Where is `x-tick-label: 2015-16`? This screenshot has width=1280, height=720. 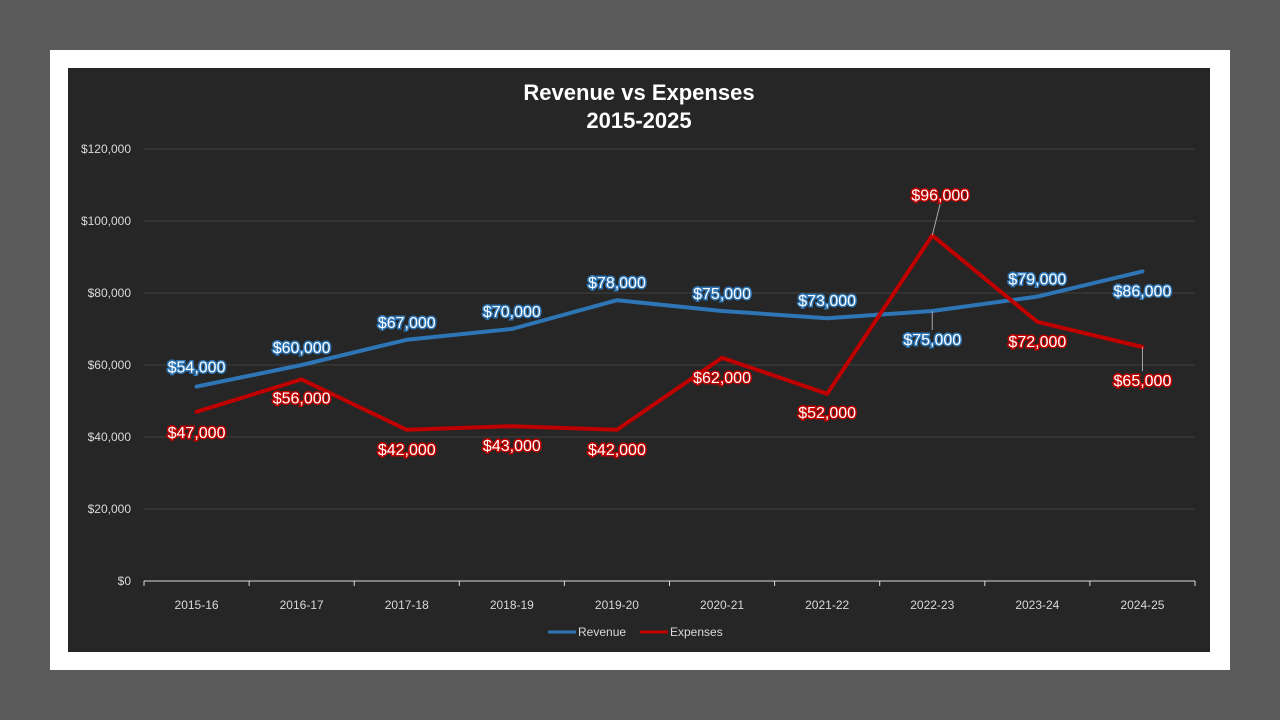 x-tick-label: 2015-16 is located at coordinates (197, 605).